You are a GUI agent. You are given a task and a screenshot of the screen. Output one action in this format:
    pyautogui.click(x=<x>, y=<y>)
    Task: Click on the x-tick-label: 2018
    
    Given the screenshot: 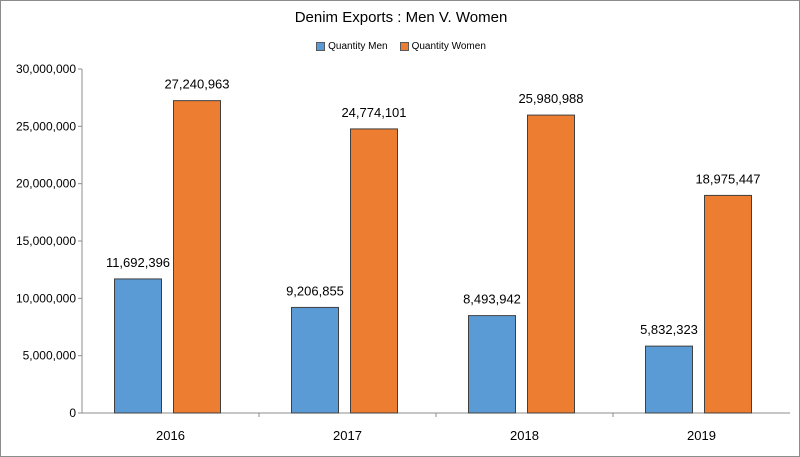 What is the action you would take?
    pyautogui.click(x=524, y=435)
    